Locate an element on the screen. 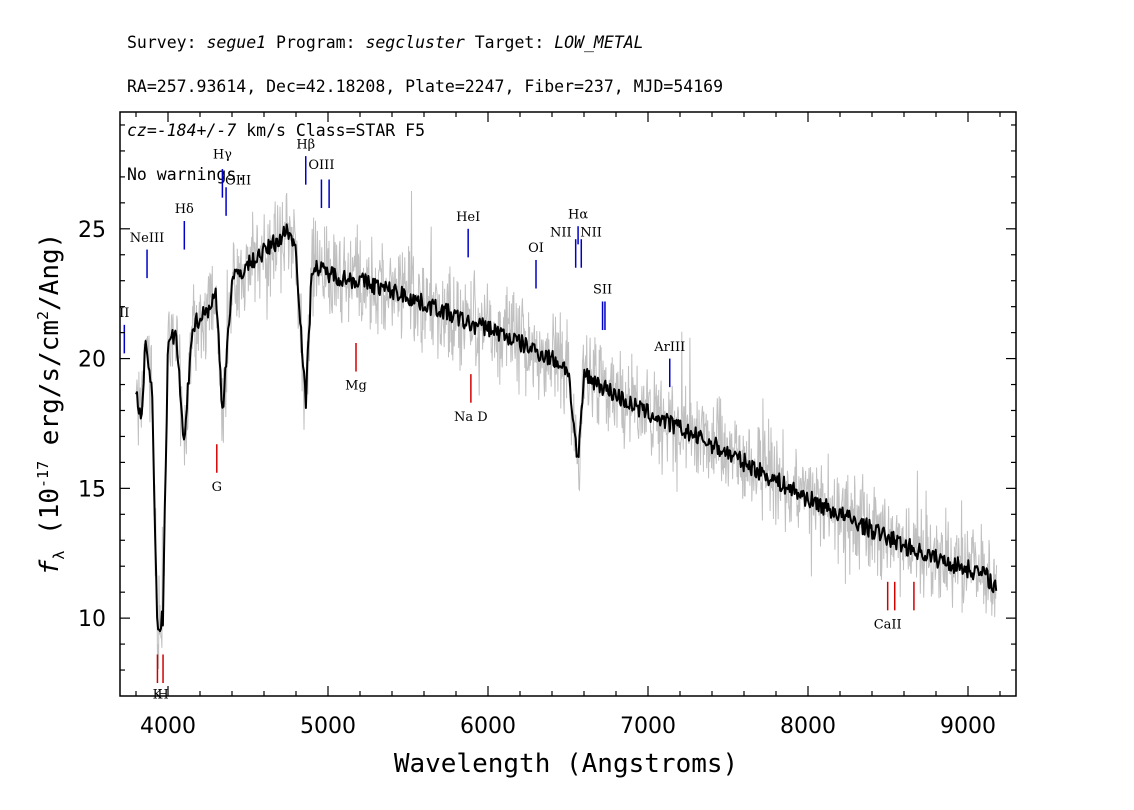 The image size is (1134, 810). x-tick-label: 4000 is located at coordinates (168, 726).